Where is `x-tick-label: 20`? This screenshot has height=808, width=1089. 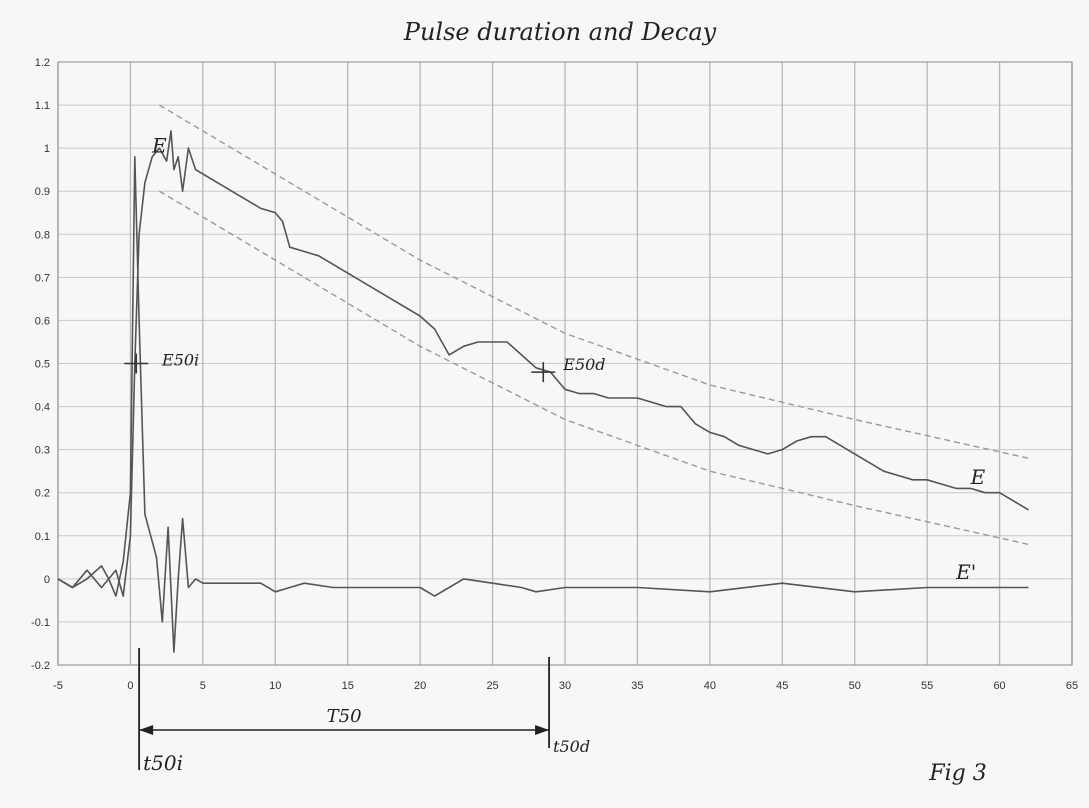 x-tick-label: 20 is located at coordinates (420, 686).